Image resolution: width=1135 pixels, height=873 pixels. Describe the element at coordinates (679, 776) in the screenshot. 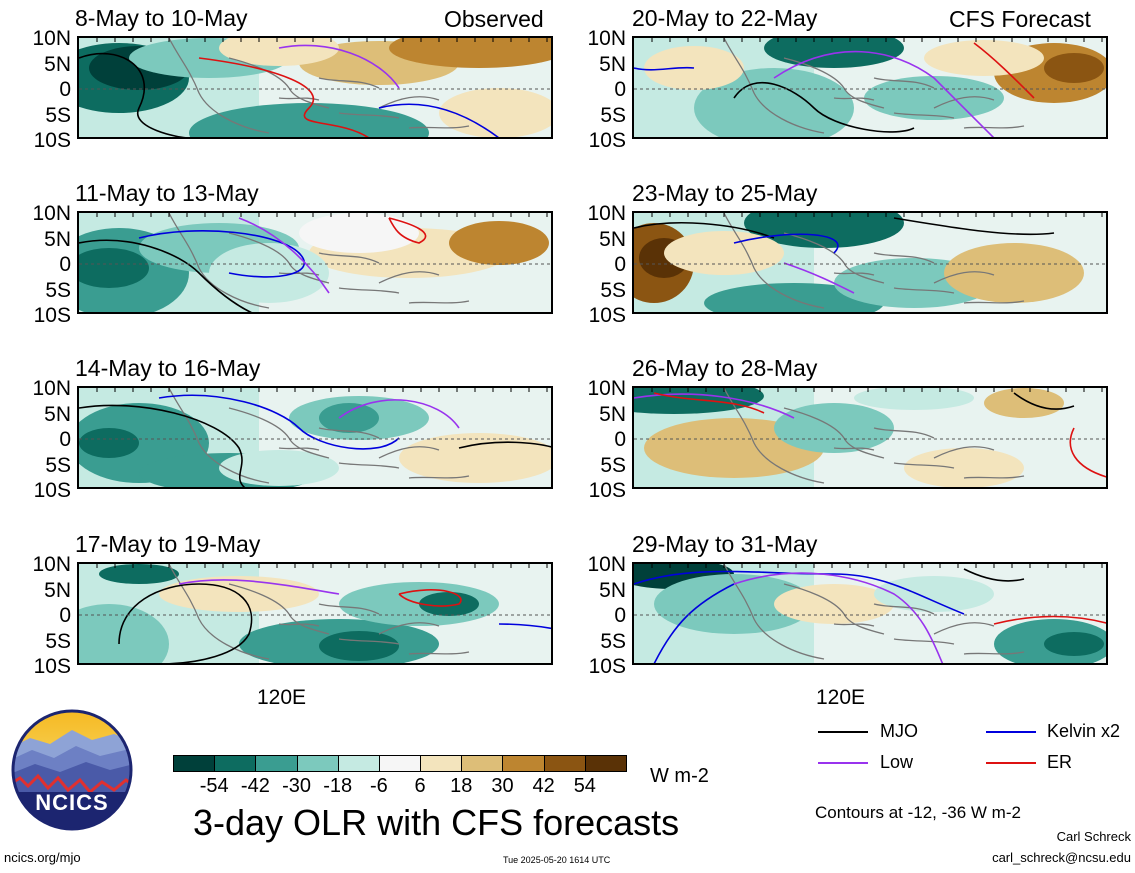

I see `colorbar-units: W m-2` at that location.